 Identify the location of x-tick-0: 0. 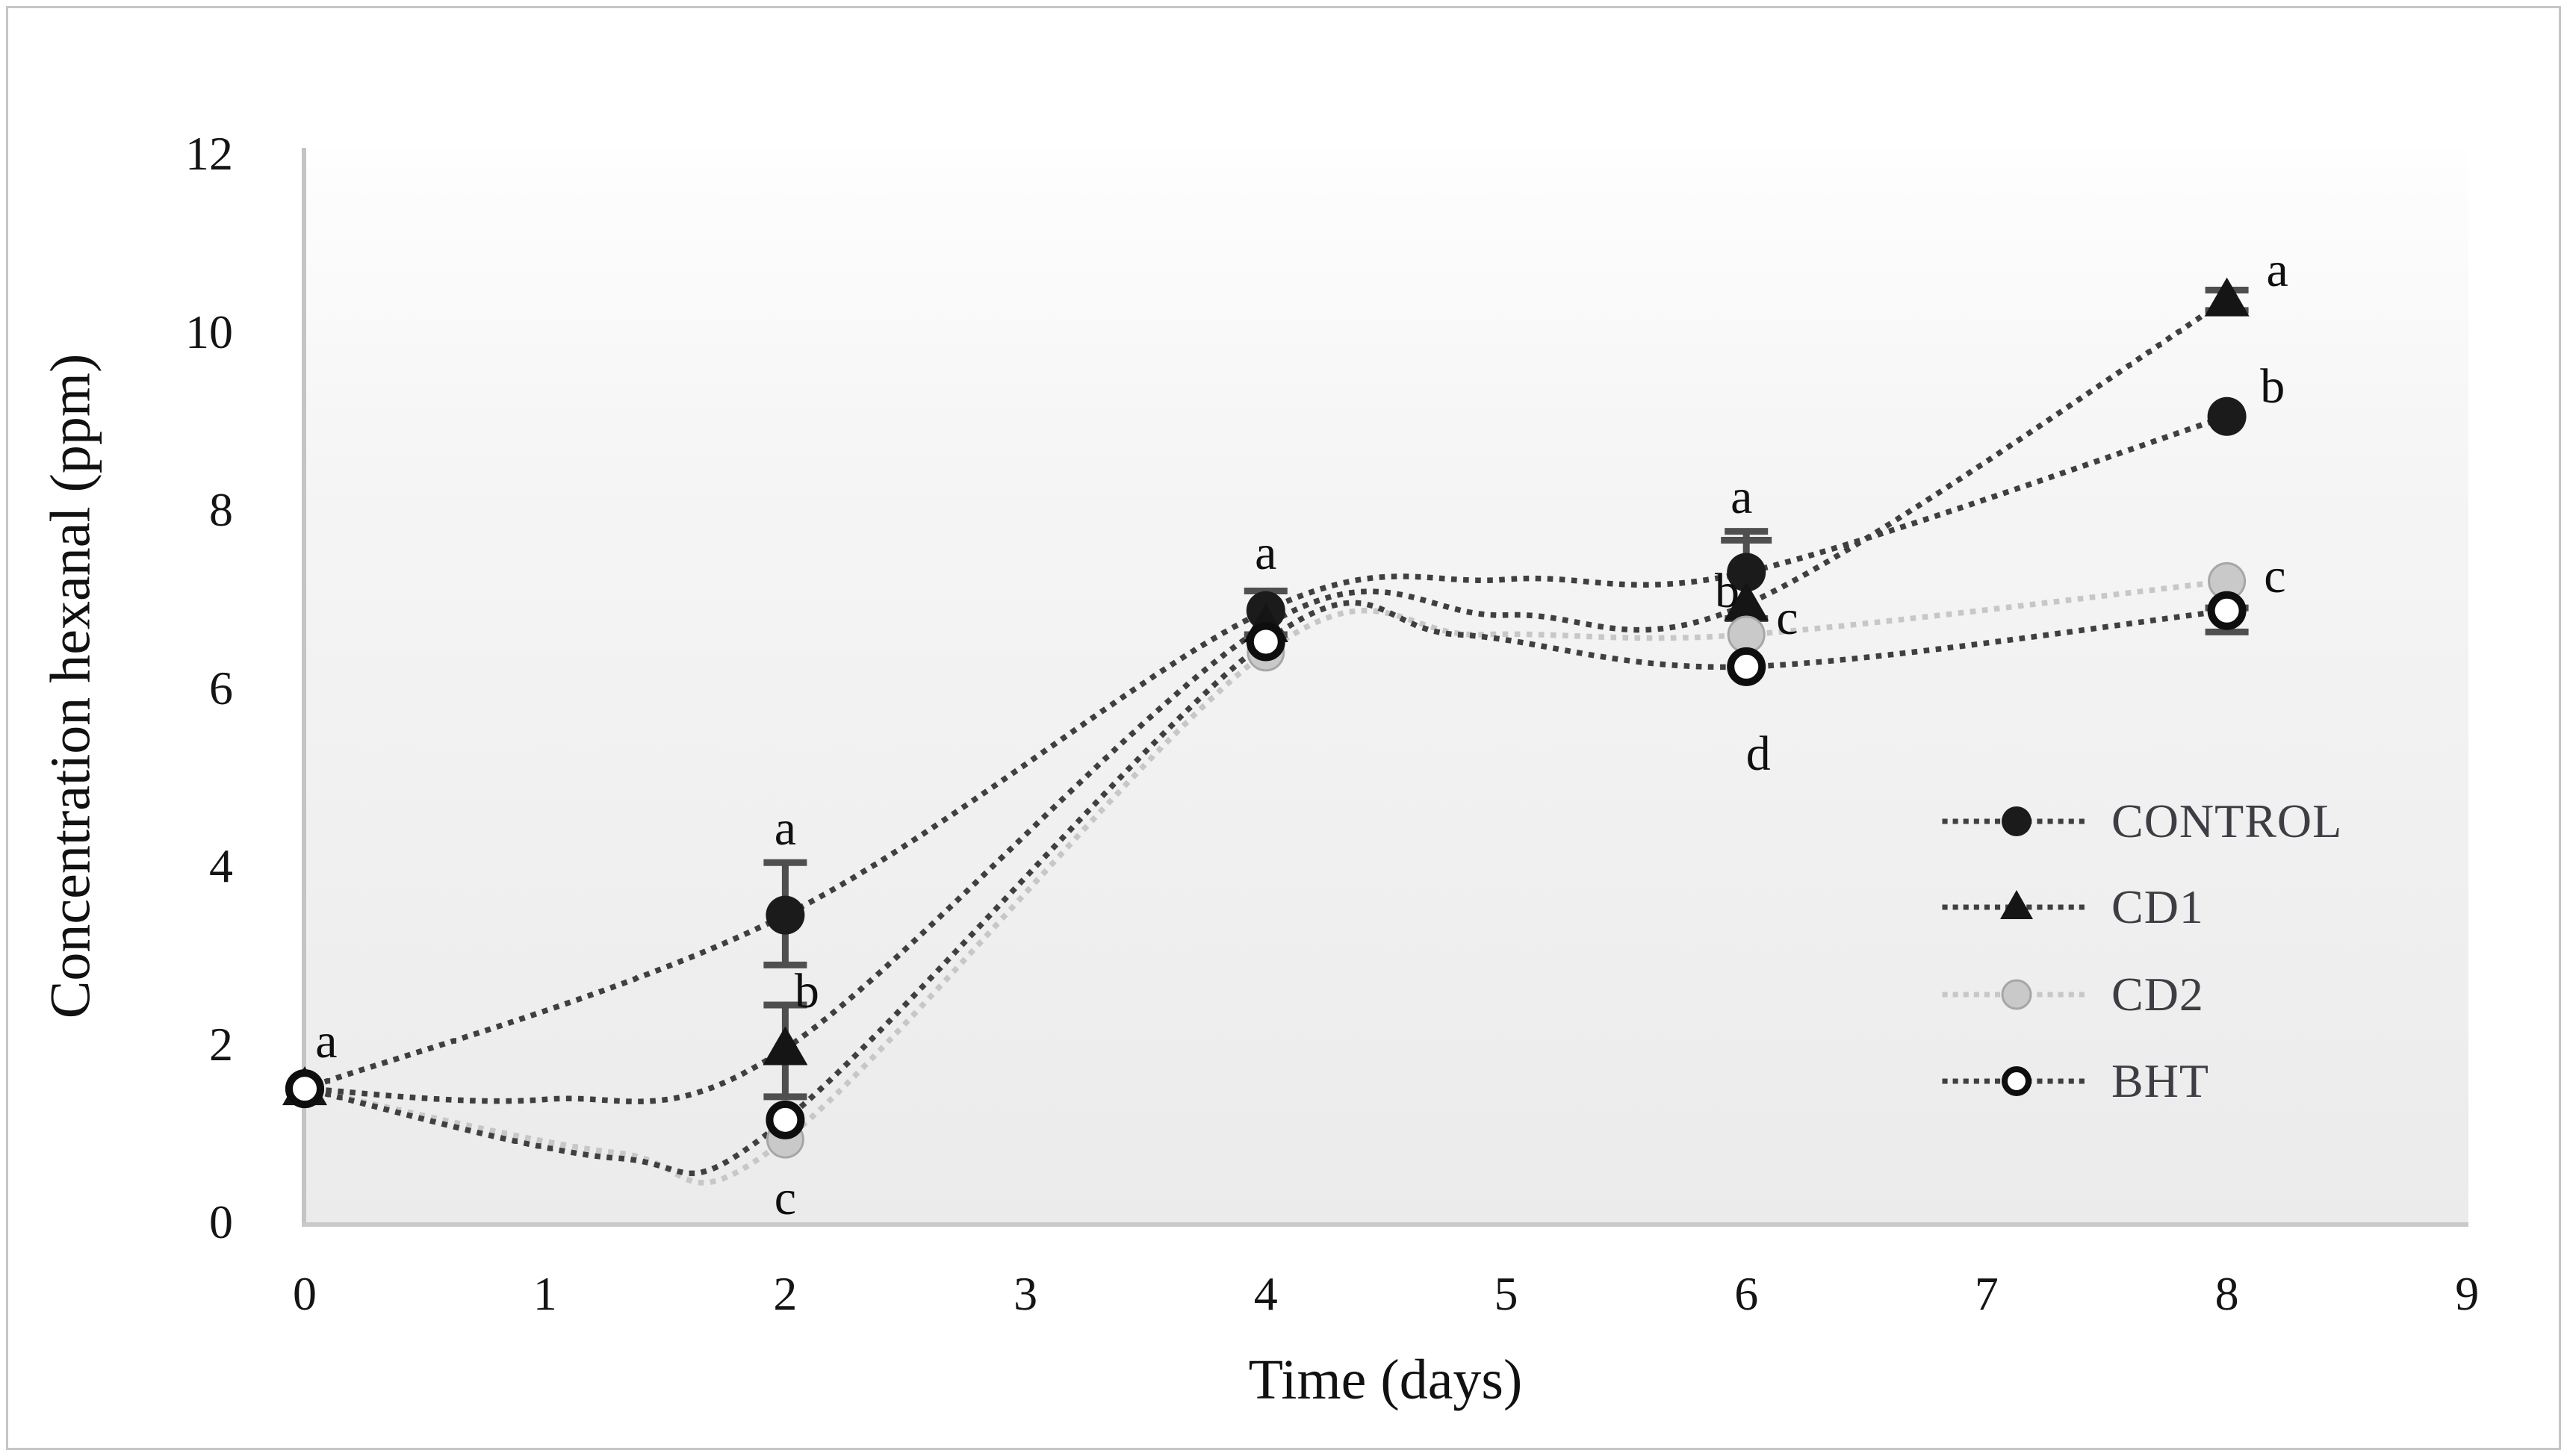
(305, 1293).